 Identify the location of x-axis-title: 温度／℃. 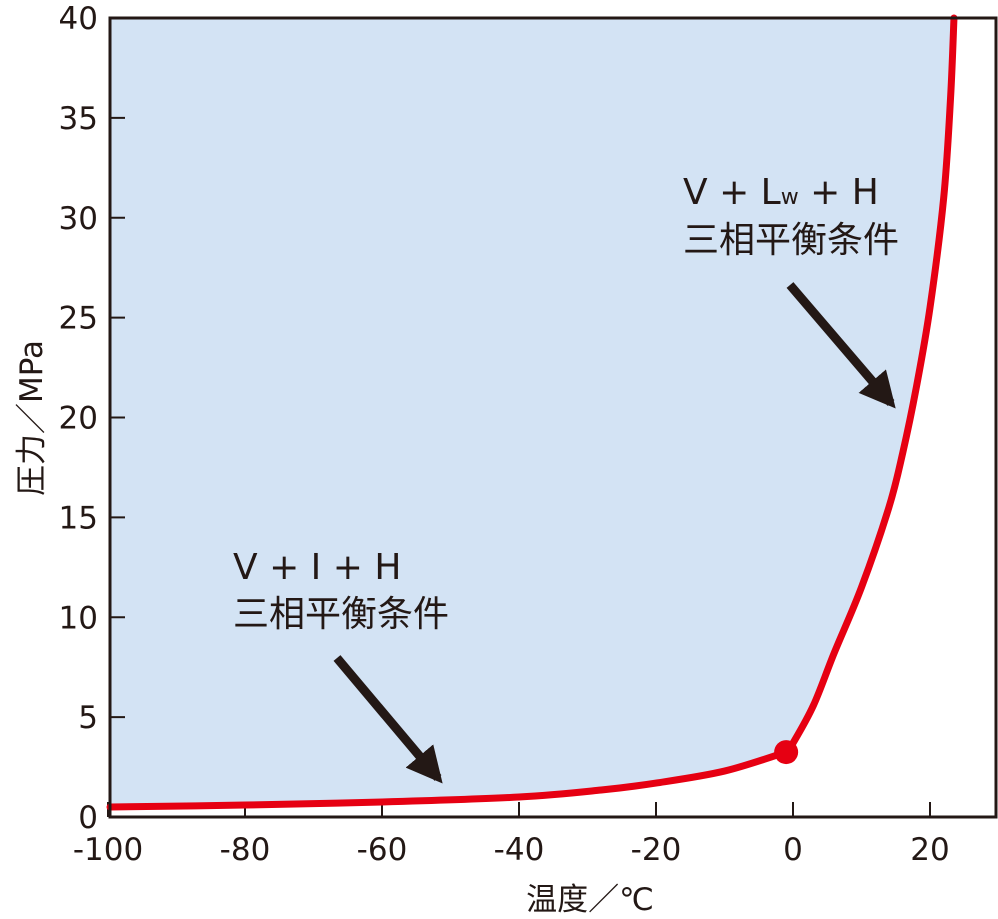
(590, 900).